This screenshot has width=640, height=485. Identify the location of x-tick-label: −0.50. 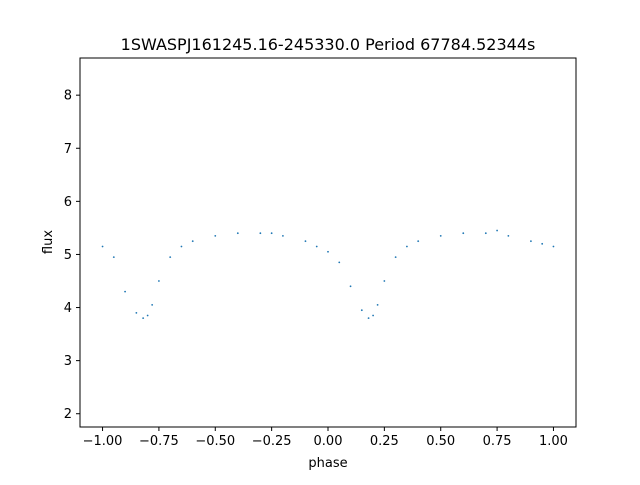
(215, 441).